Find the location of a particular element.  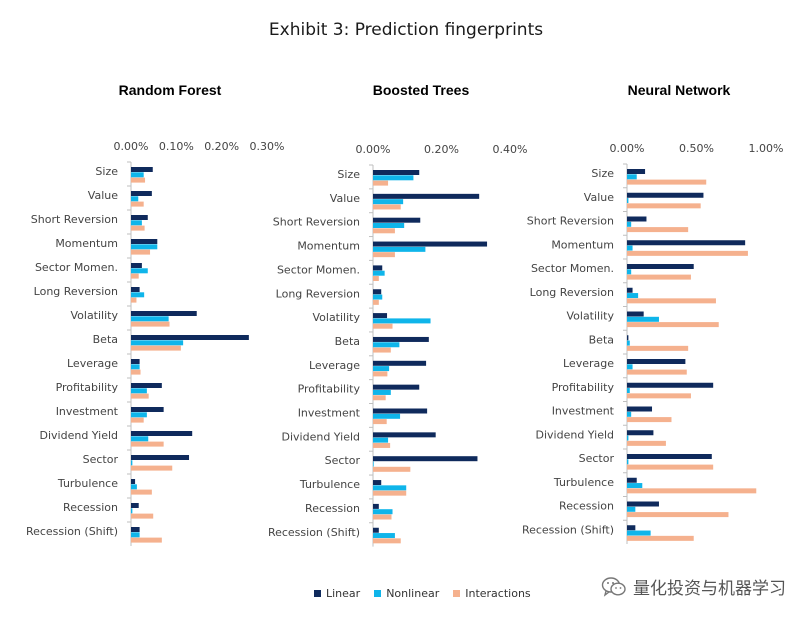

x-tick-label: 0.10% is located at coordinates (176, 146).